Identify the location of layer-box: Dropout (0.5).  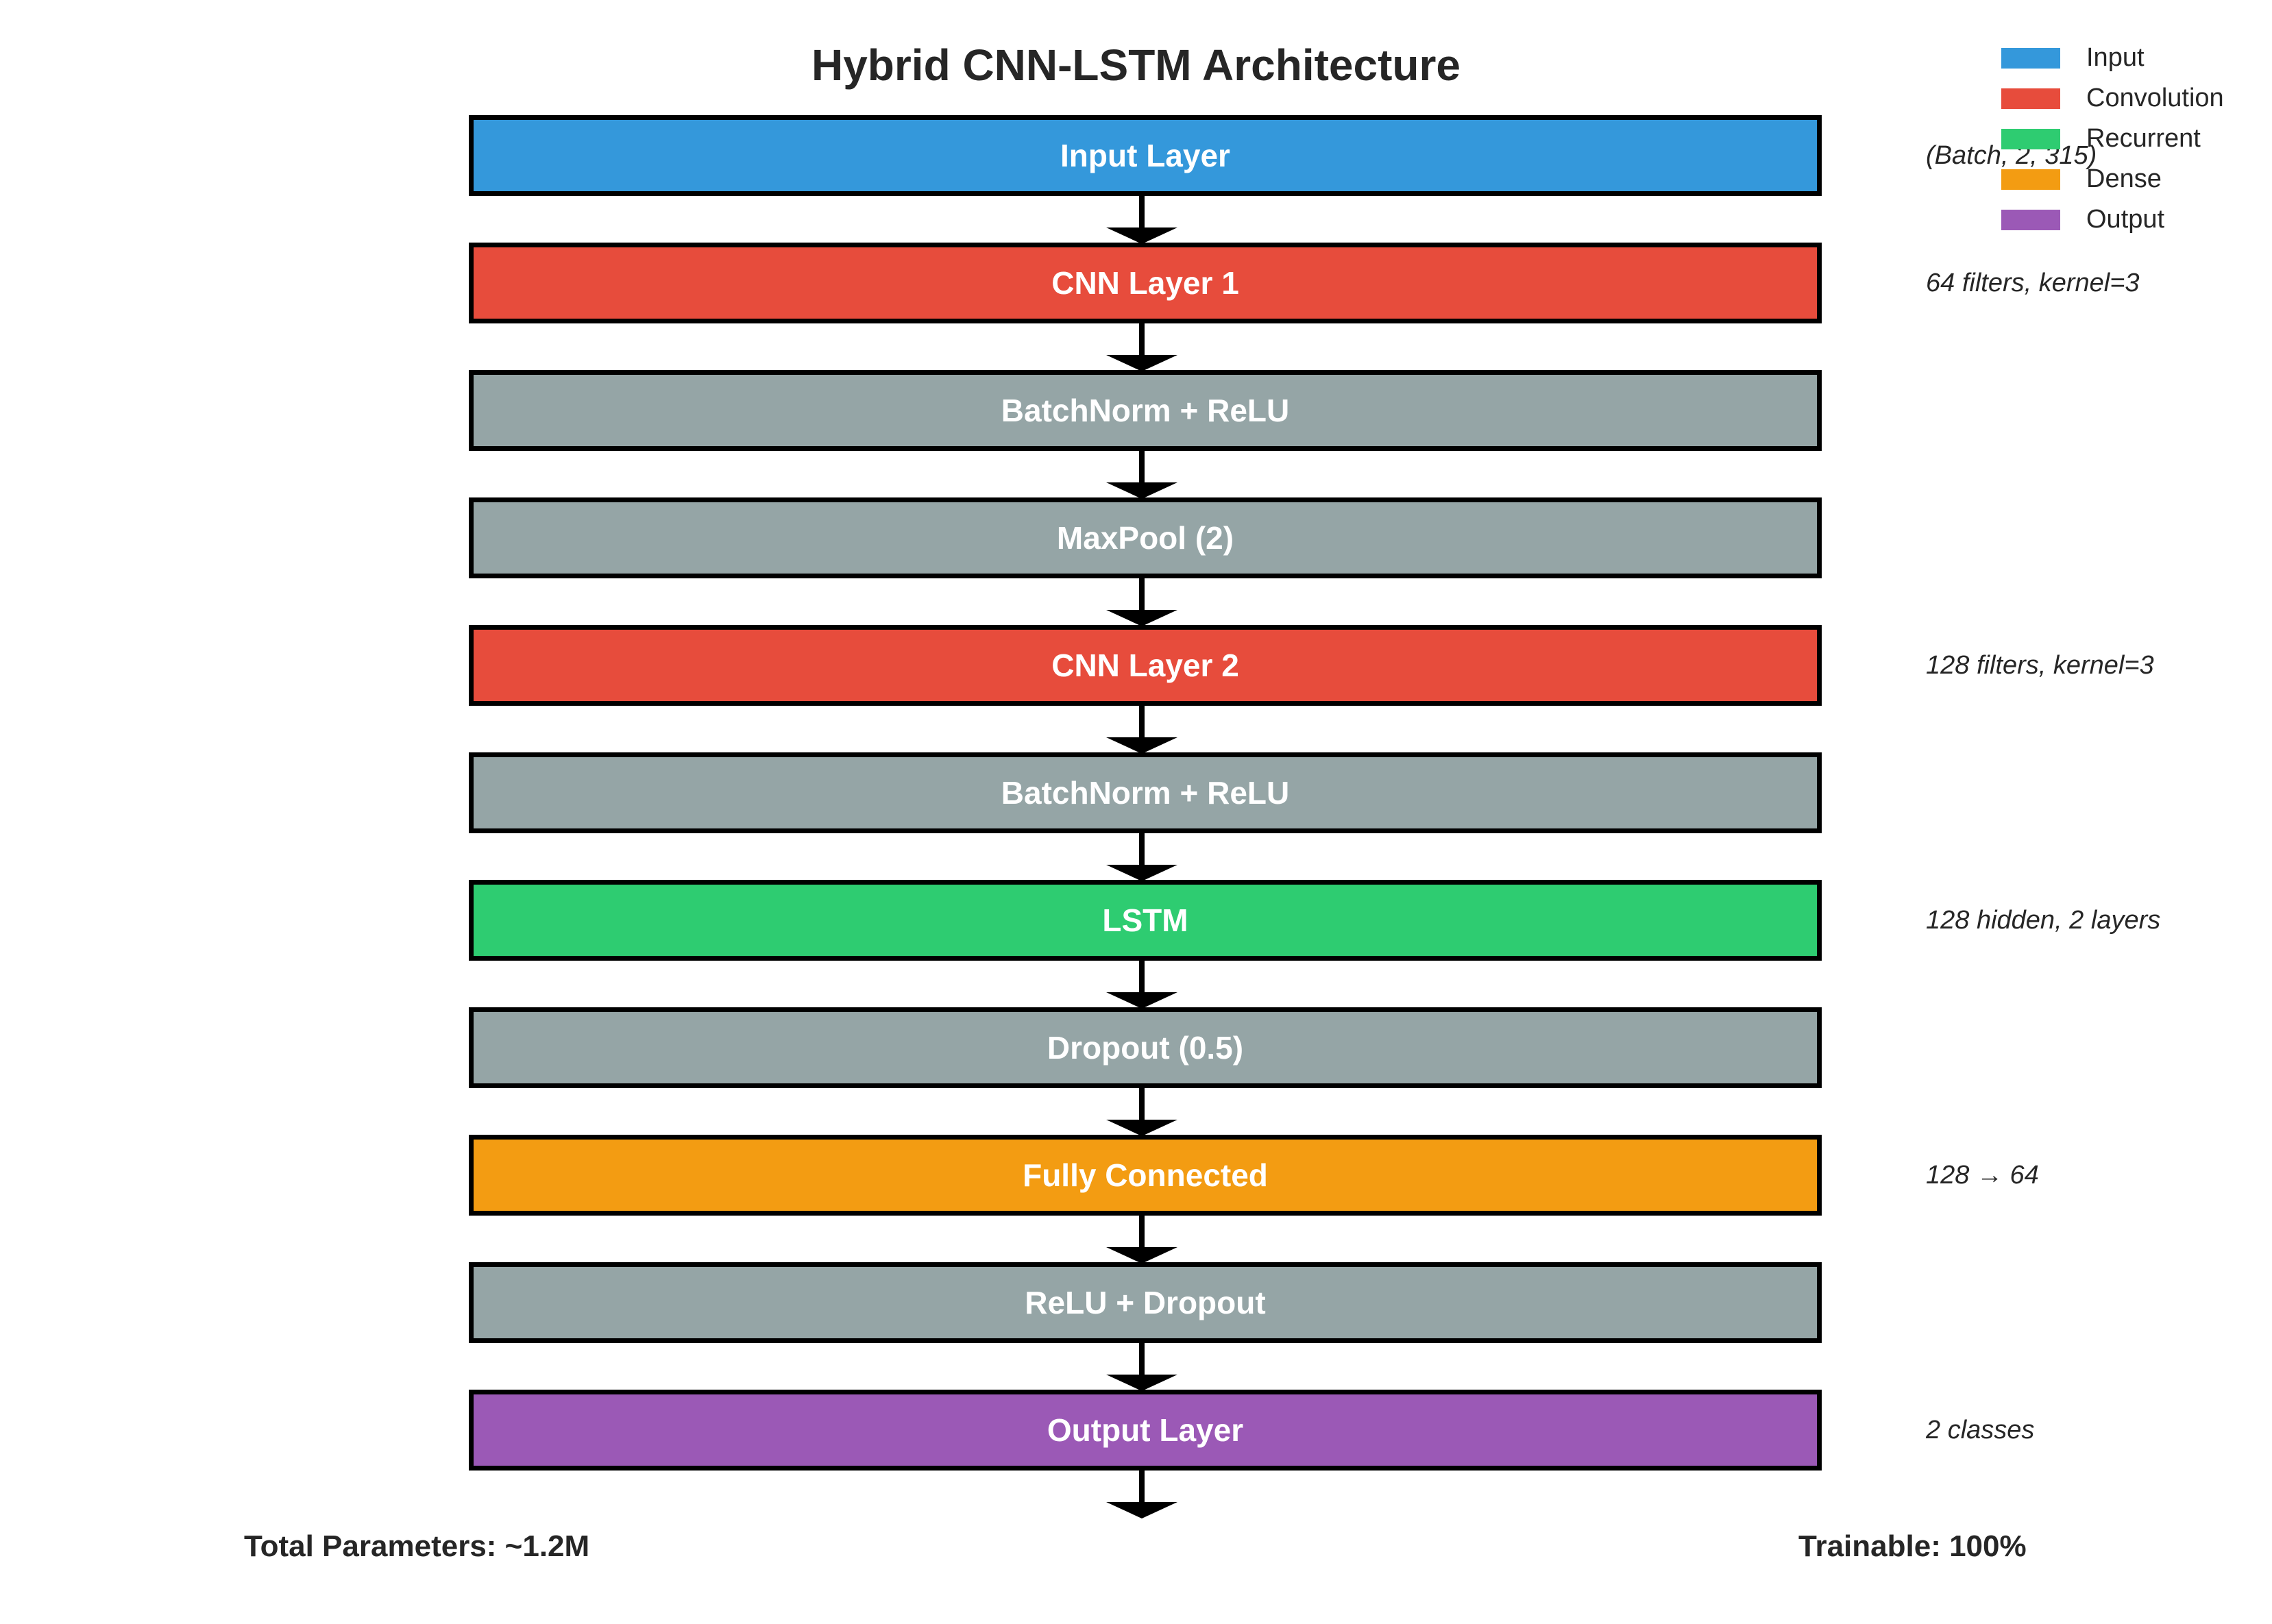
(1145, 1047).